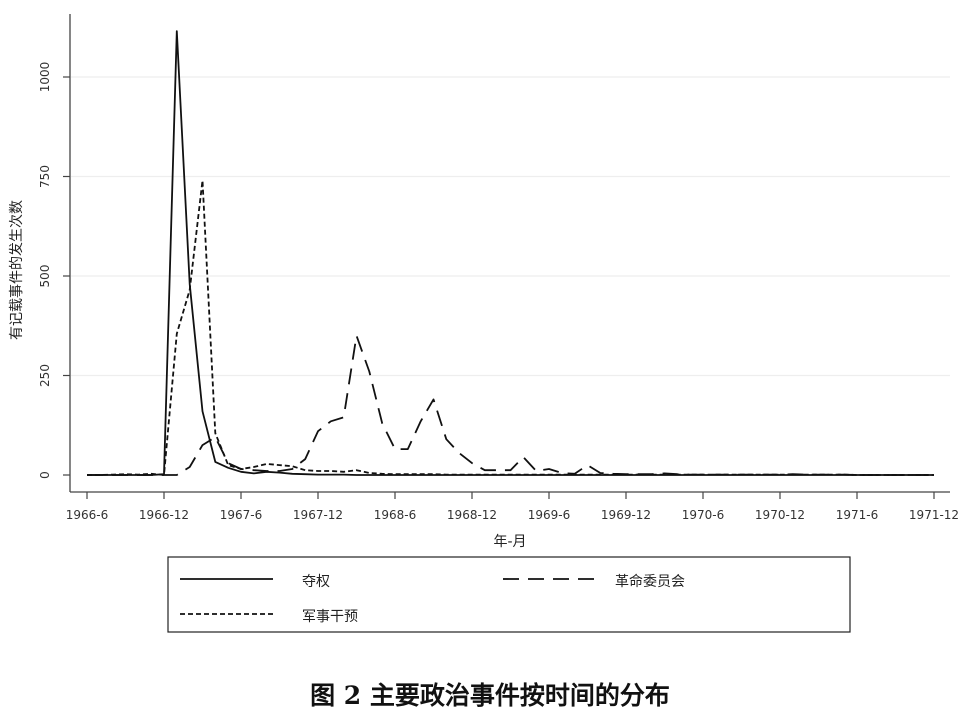 The width and height of the screenshot is (980, 720). What do you see at coordinates (626, 515) in the screenshot?
I see `x-tick-label: 1969-12` at bounding box center [626, 515].